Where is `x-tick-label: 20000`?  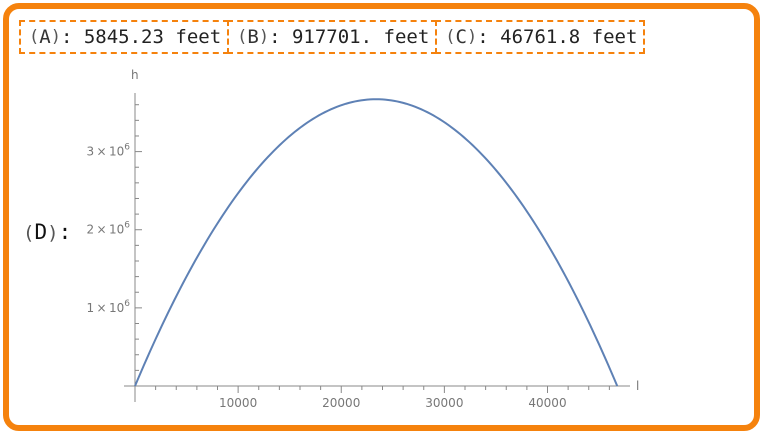 x-tick-label: 20000 is located at coordinates (341, 403).